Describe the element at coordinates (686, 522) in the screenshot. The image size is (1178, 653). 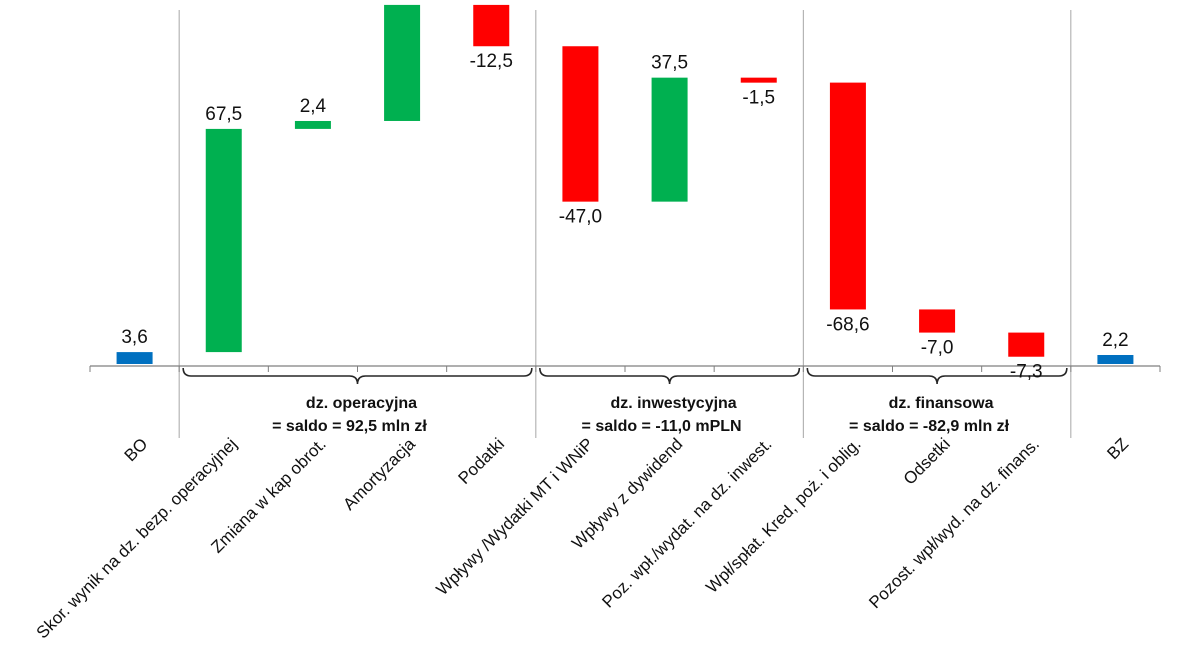
I see `category-label: Poz. wpł./wydat. na dz. inwest.` at that location.